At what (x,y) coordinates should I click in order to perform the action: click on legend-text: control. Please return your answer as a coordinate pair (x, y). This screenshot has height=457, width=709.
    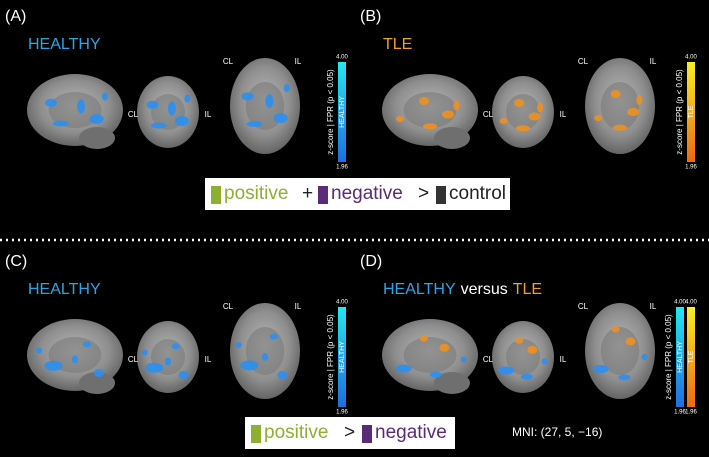
    Looking at the image, I should click on (477, 193).